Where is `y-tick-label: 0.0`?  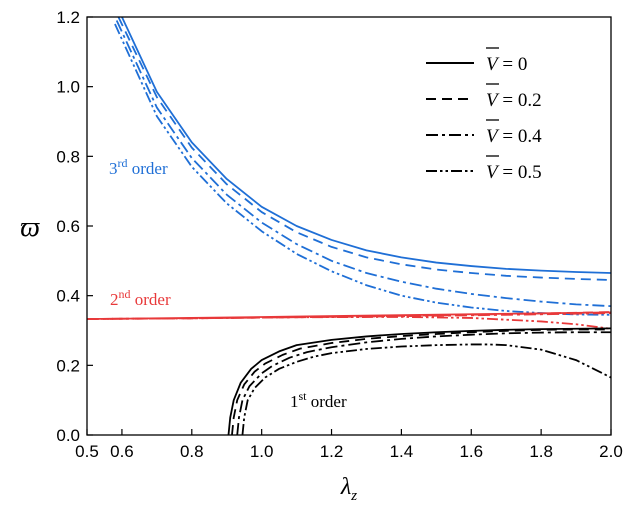 y-tick-label: 0.0 is located at coordinates (68, 435).